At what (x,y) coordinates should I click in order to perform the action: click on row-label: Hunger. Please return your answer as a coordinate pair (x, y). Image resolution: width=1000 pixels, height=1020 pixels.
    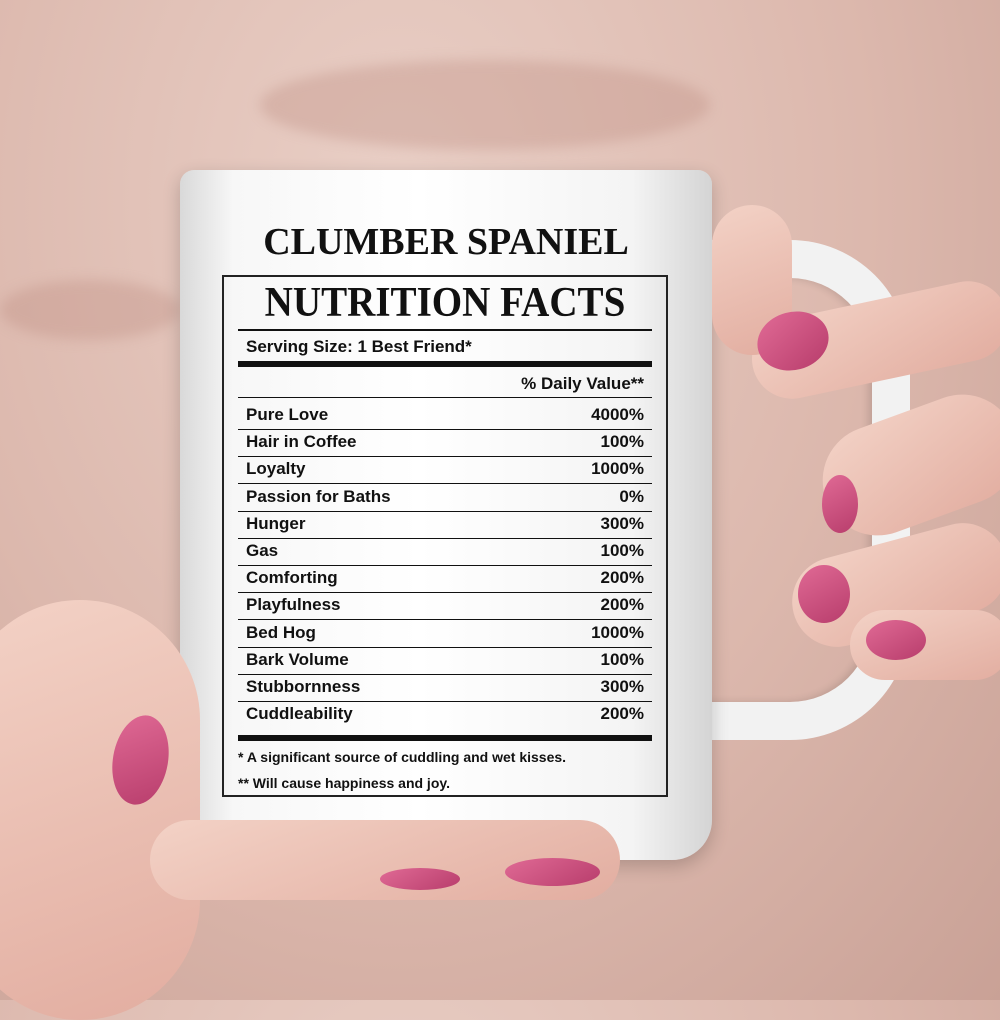
    Looking at the image, I should click on (276, 523).